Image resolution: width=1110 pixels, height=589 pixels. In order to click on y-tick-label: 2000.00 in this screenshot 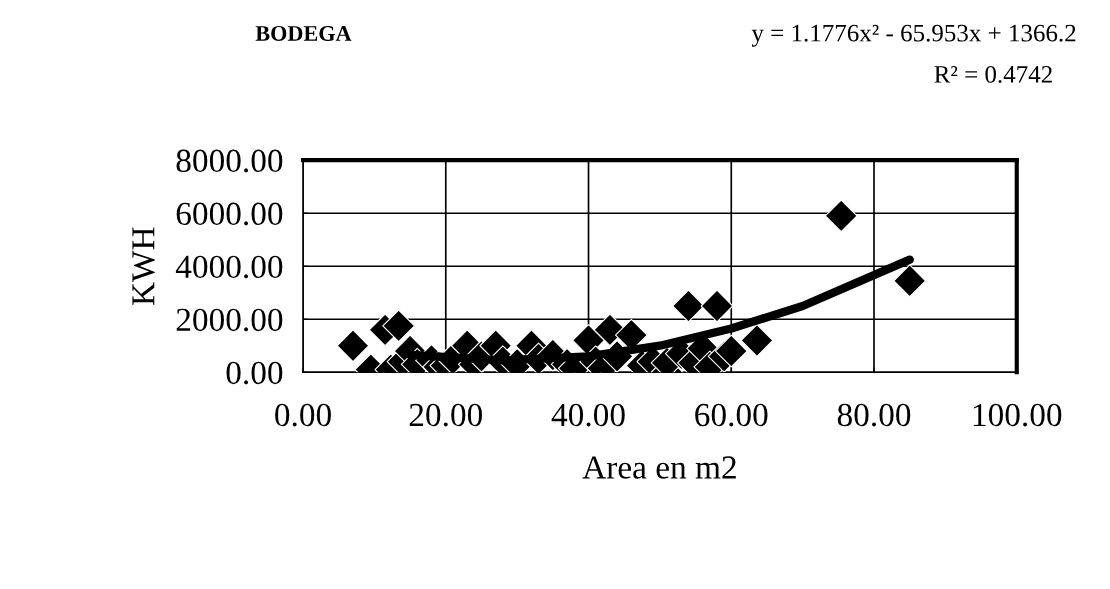, I will do `click(229, 320)`.